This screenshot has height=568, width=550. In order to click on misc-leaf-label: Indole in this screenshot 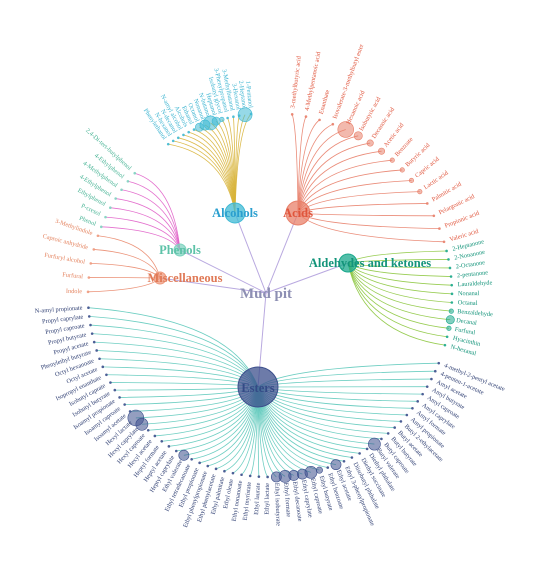, I will do `click(74, 291)`.